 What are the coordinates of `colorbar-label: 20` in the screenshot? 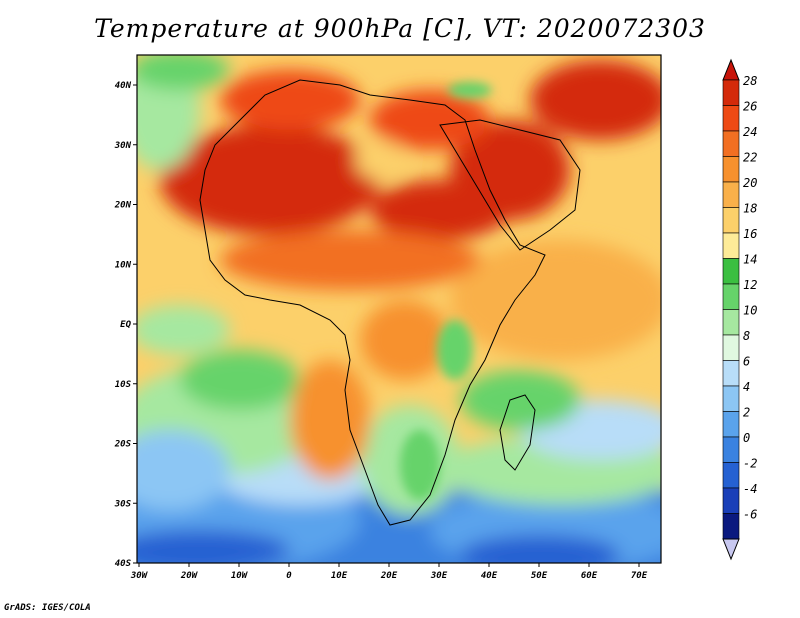 It's located at (750, 183).